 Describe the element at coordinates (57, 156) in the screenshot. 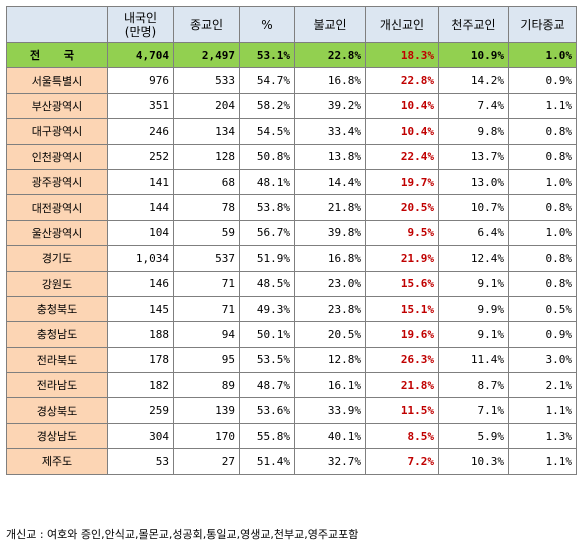

I see `region-cell: 인천광역시` at that location.